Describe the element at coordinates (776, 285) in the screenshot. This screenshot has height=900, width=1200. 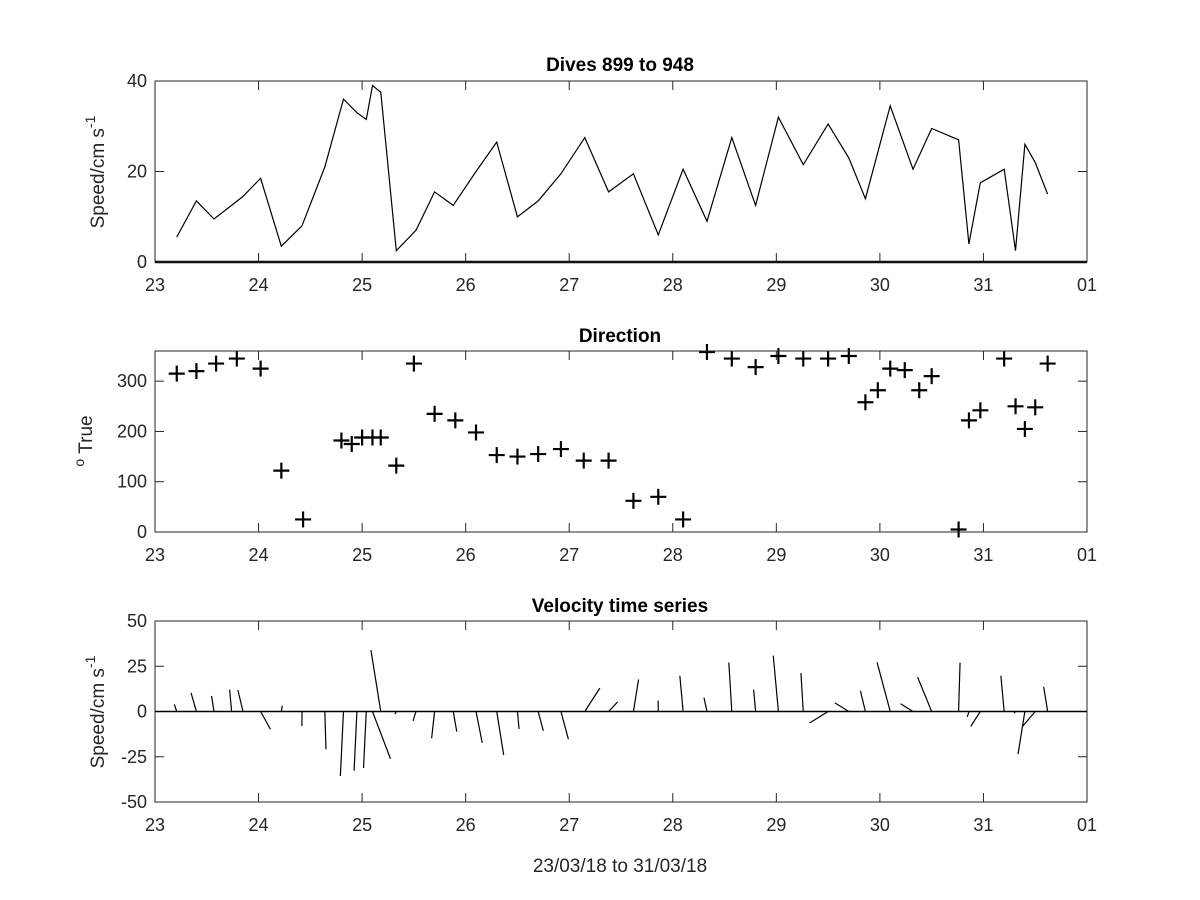
I see `speed-panel-xtick-label: 29` at that location.